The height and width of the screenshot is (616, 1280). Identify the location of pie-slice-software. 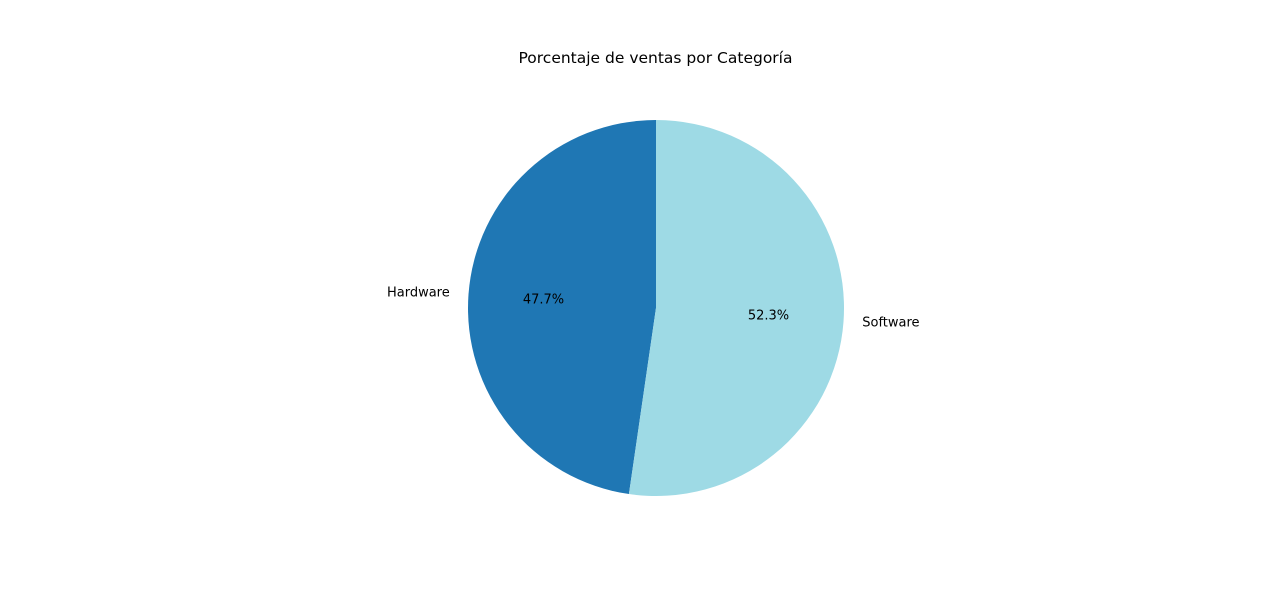
(736, 307).